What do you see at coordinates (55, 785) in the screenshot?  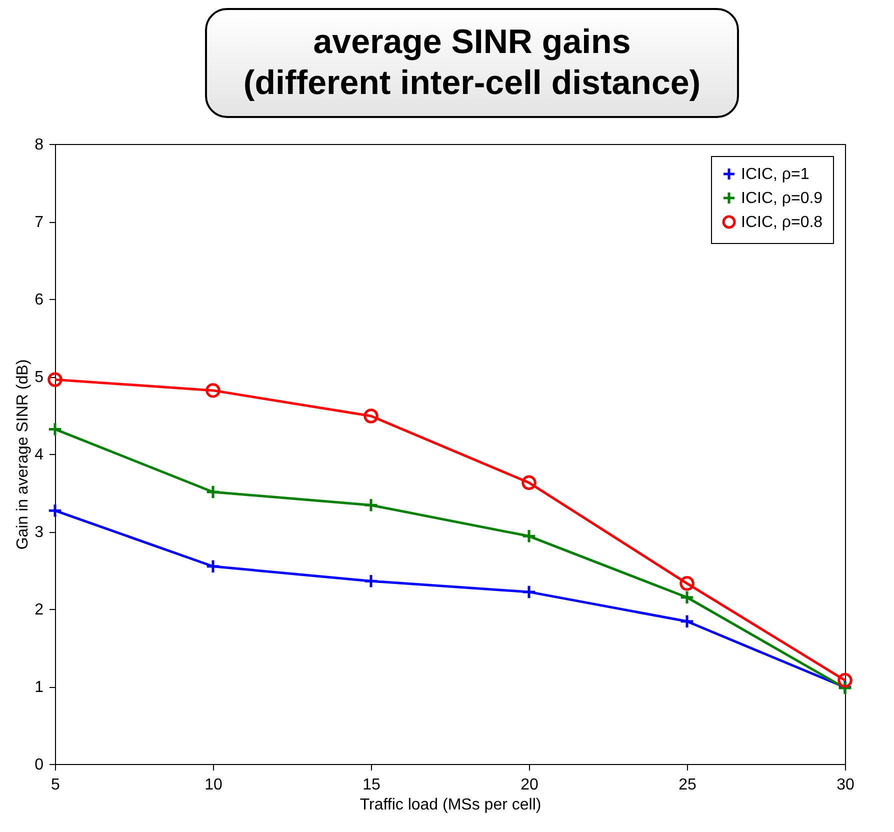 I see `x-tick-label: 5` at bounding box center [55, 785].